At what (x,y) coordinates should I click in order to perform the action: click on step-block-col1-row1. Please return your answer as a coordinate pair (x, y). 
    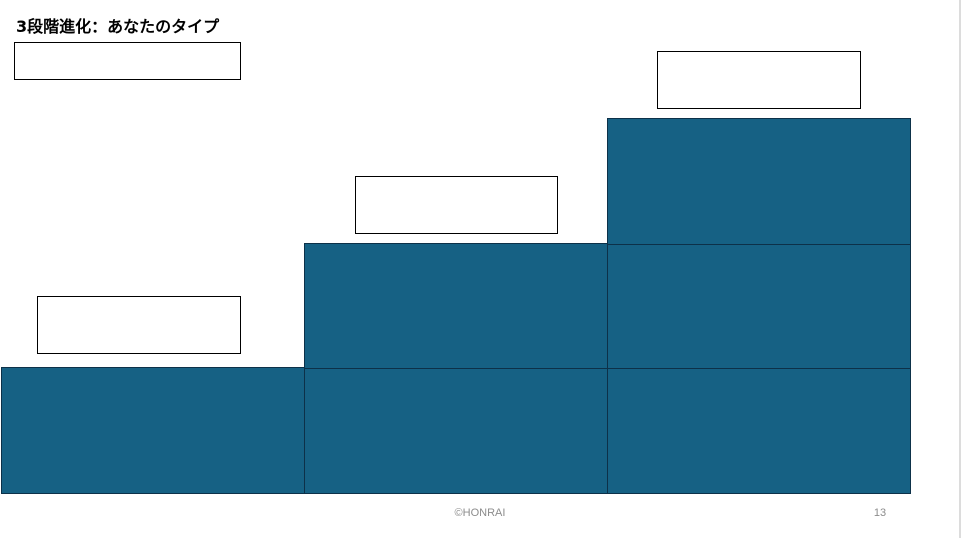
    Looking at the image, I should click on (153, 430).